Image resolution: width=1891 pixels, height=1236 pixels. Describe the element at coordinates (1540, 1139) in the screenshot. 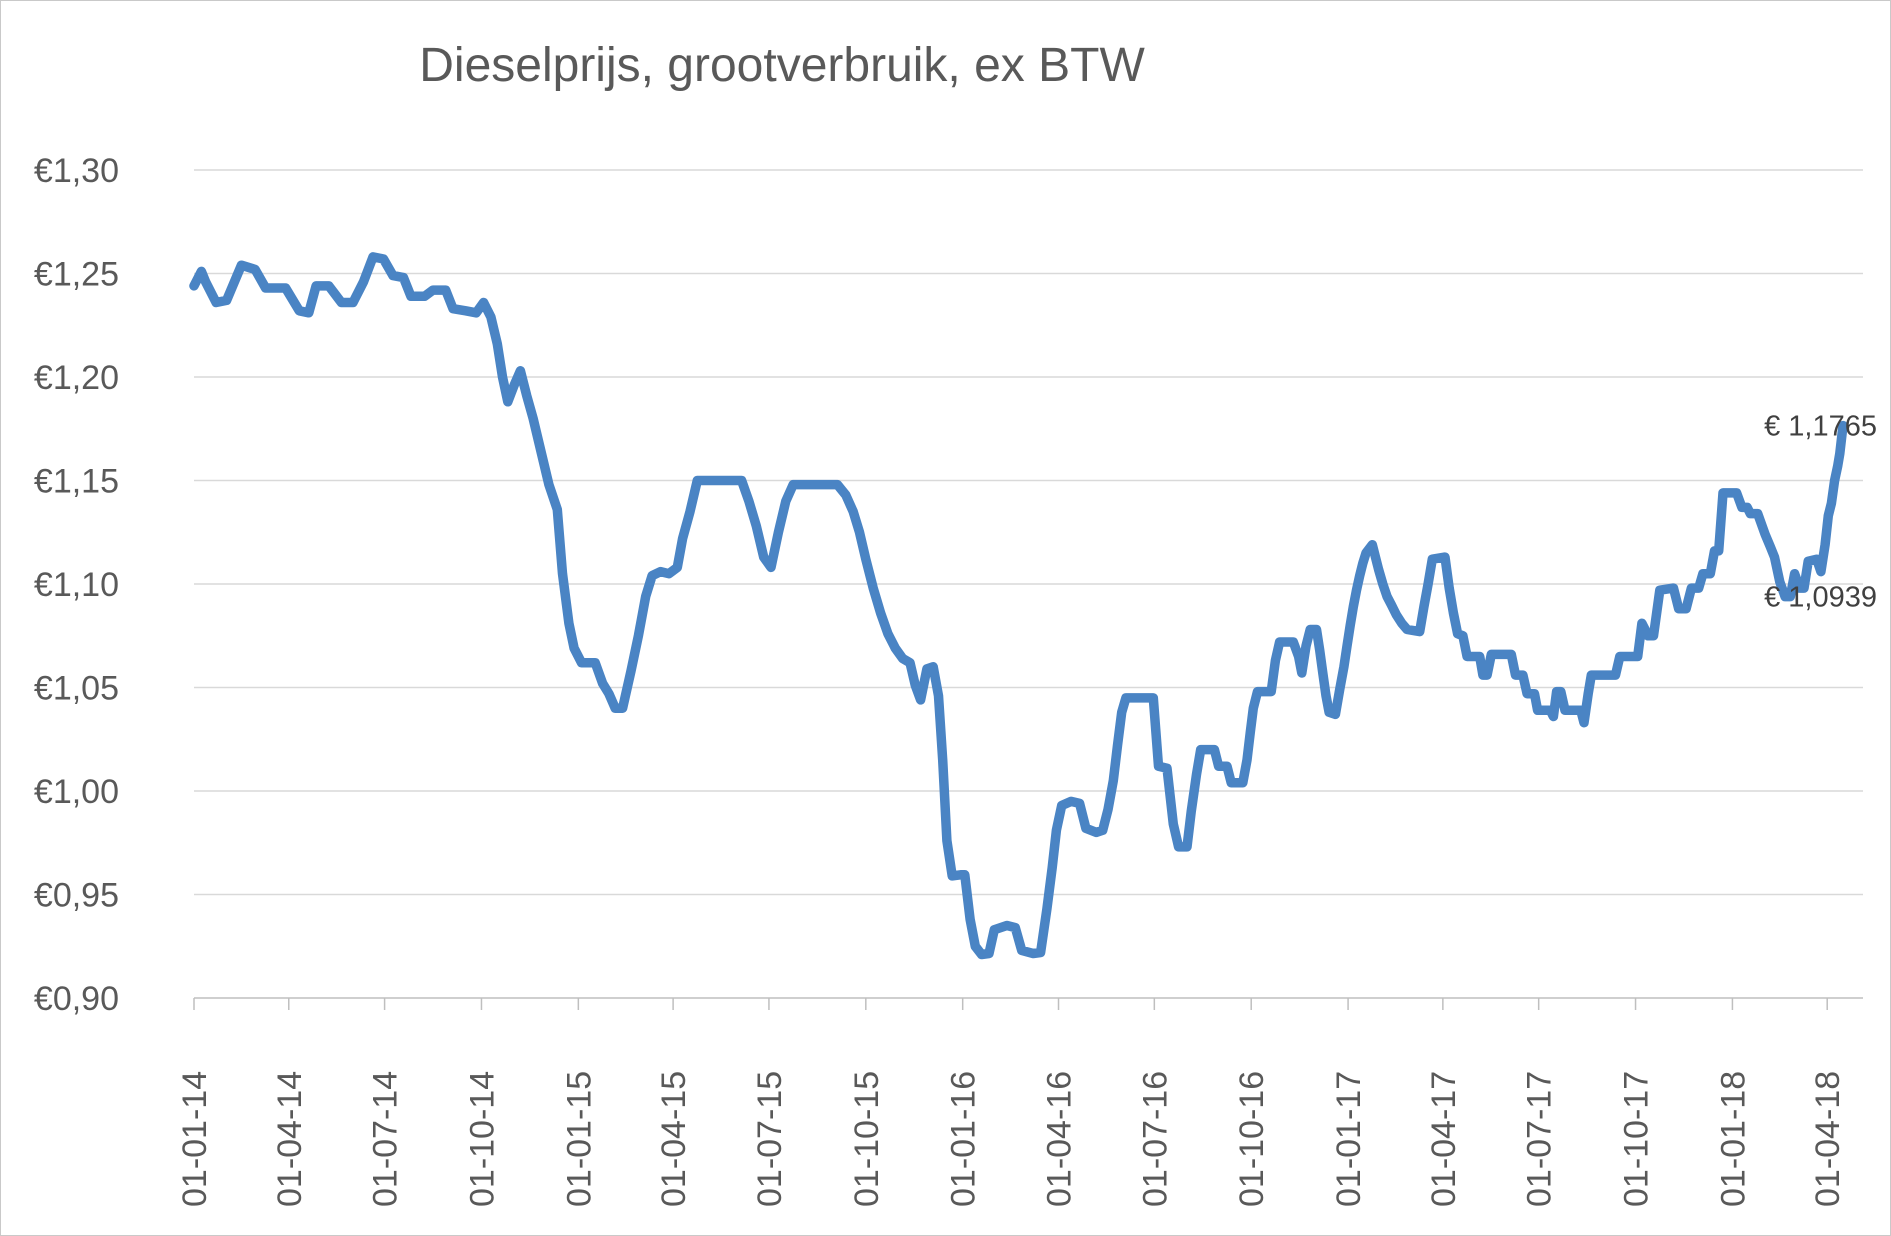

I see `x-axis-tick-label: 01-07-17` at that location.